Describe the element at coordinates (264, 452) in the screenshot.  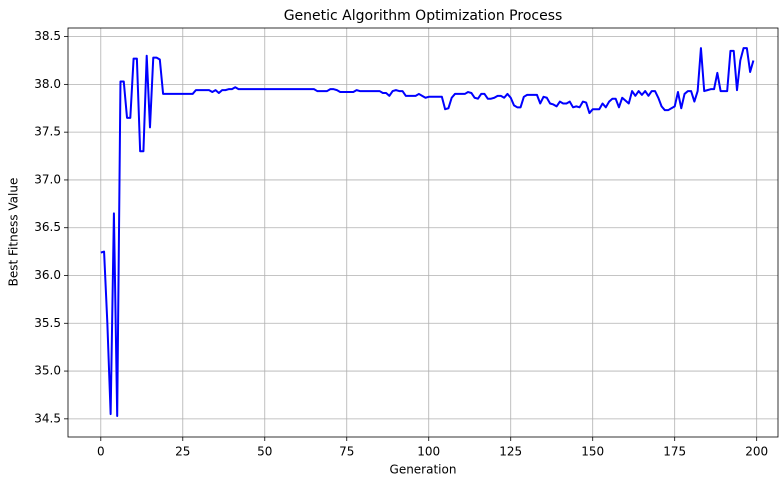
I see `x-tick-label: 50` at that location.